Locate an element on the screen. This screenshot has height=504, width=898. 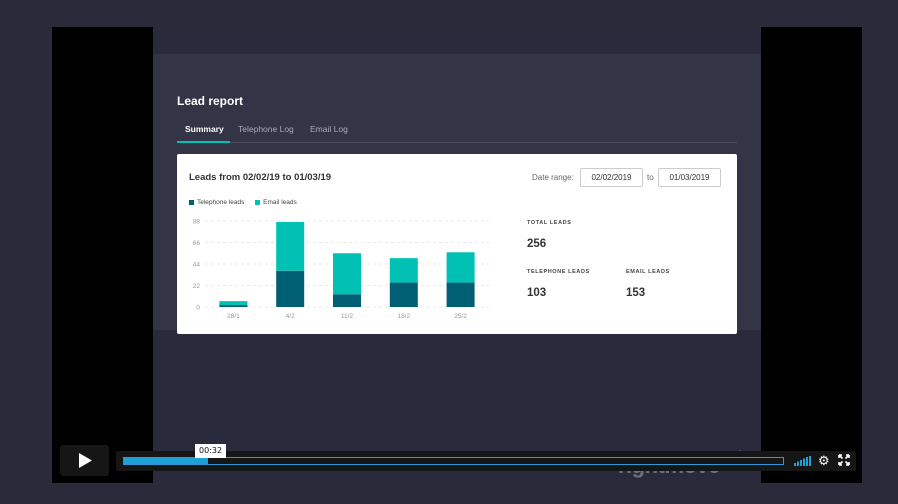
x-tick-label: 11/2 is located at coordinates (347, 316).